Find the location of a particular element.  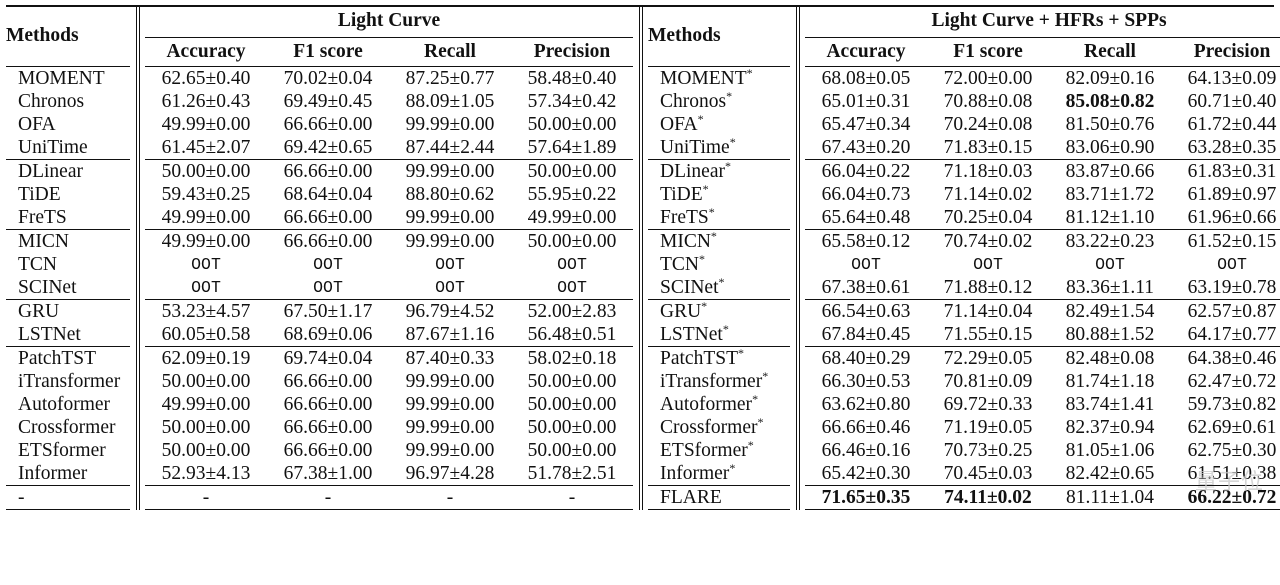

metric-cell: 70.02±0.04 is located at coordinates (328, 78).